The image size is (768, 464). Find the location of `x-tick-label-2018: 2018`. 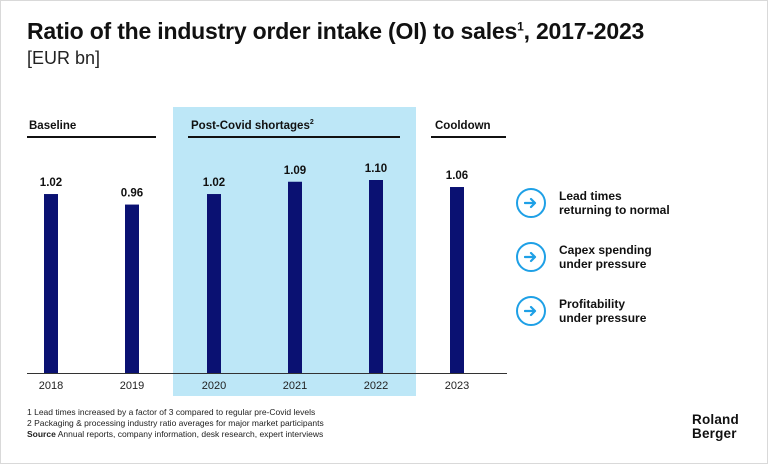

x-tick-label-2018: 2018 is located at coordinates (51, 386).